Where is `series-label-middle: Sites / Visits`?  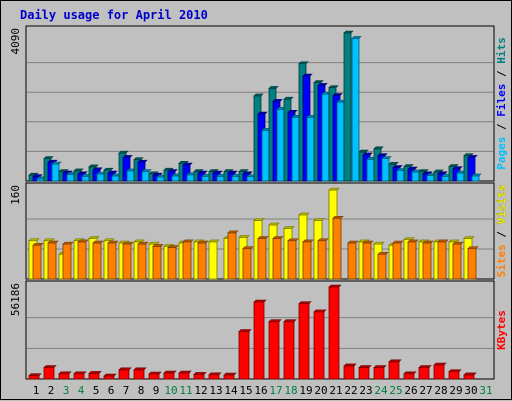
series-label-middle: Sites / Visits is located at coordinates (501, 231).